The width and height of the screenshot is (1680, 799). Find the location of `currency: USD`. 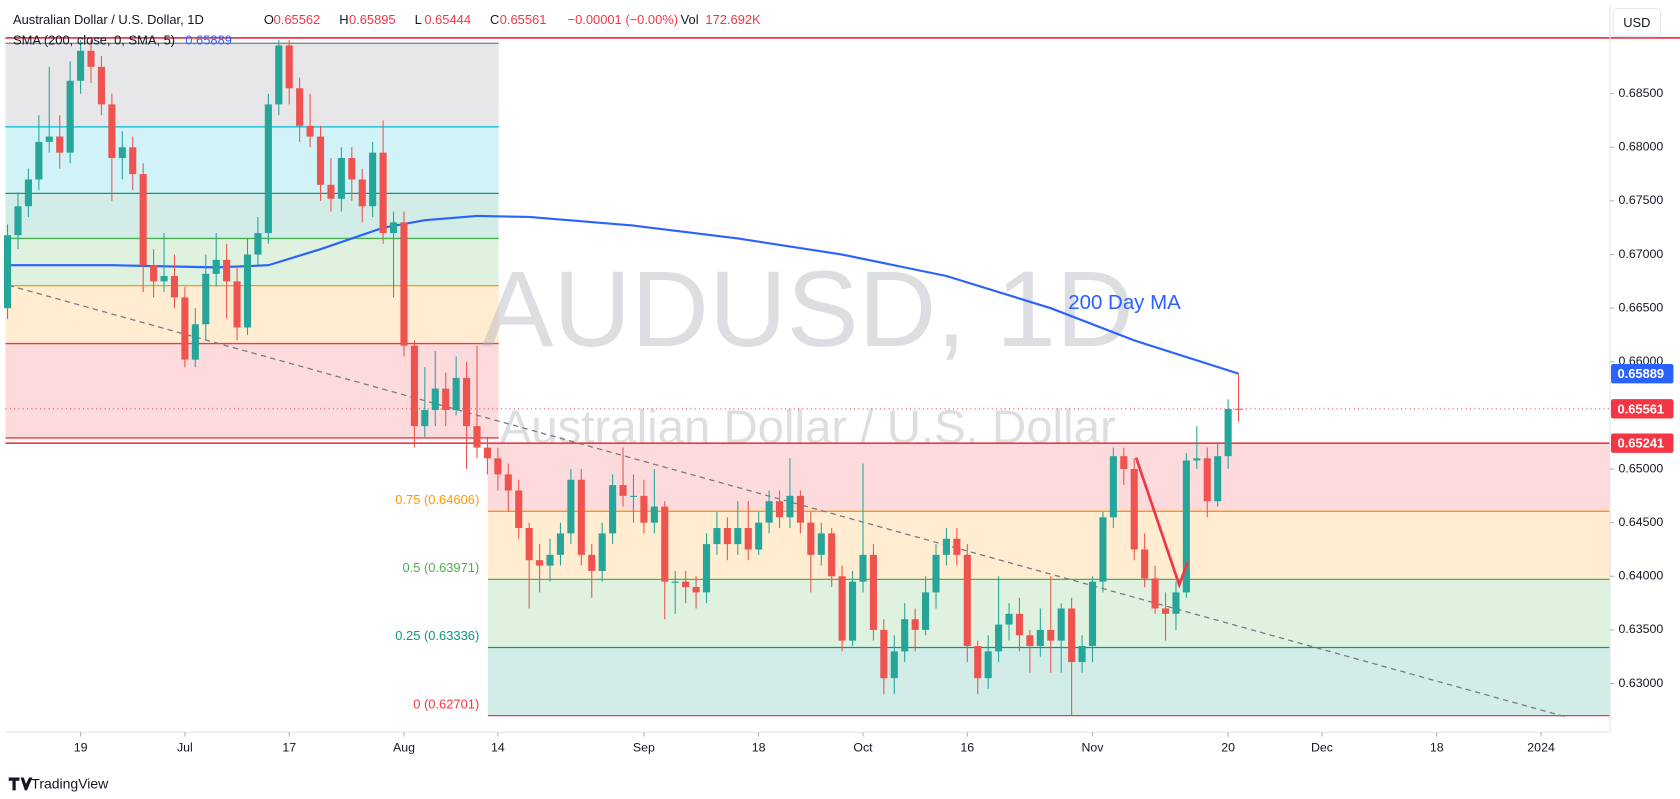

currency: USD is located at coordinates (1636, 22).